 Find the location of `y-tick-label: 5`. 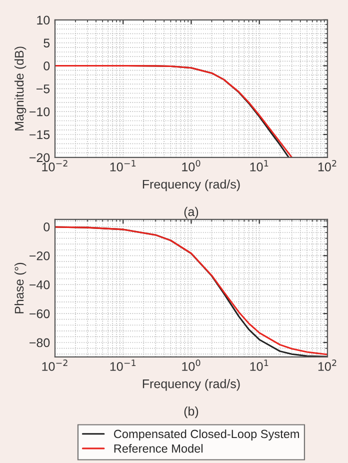

y-tick-label: 5 is located at coordinates (47, 43).